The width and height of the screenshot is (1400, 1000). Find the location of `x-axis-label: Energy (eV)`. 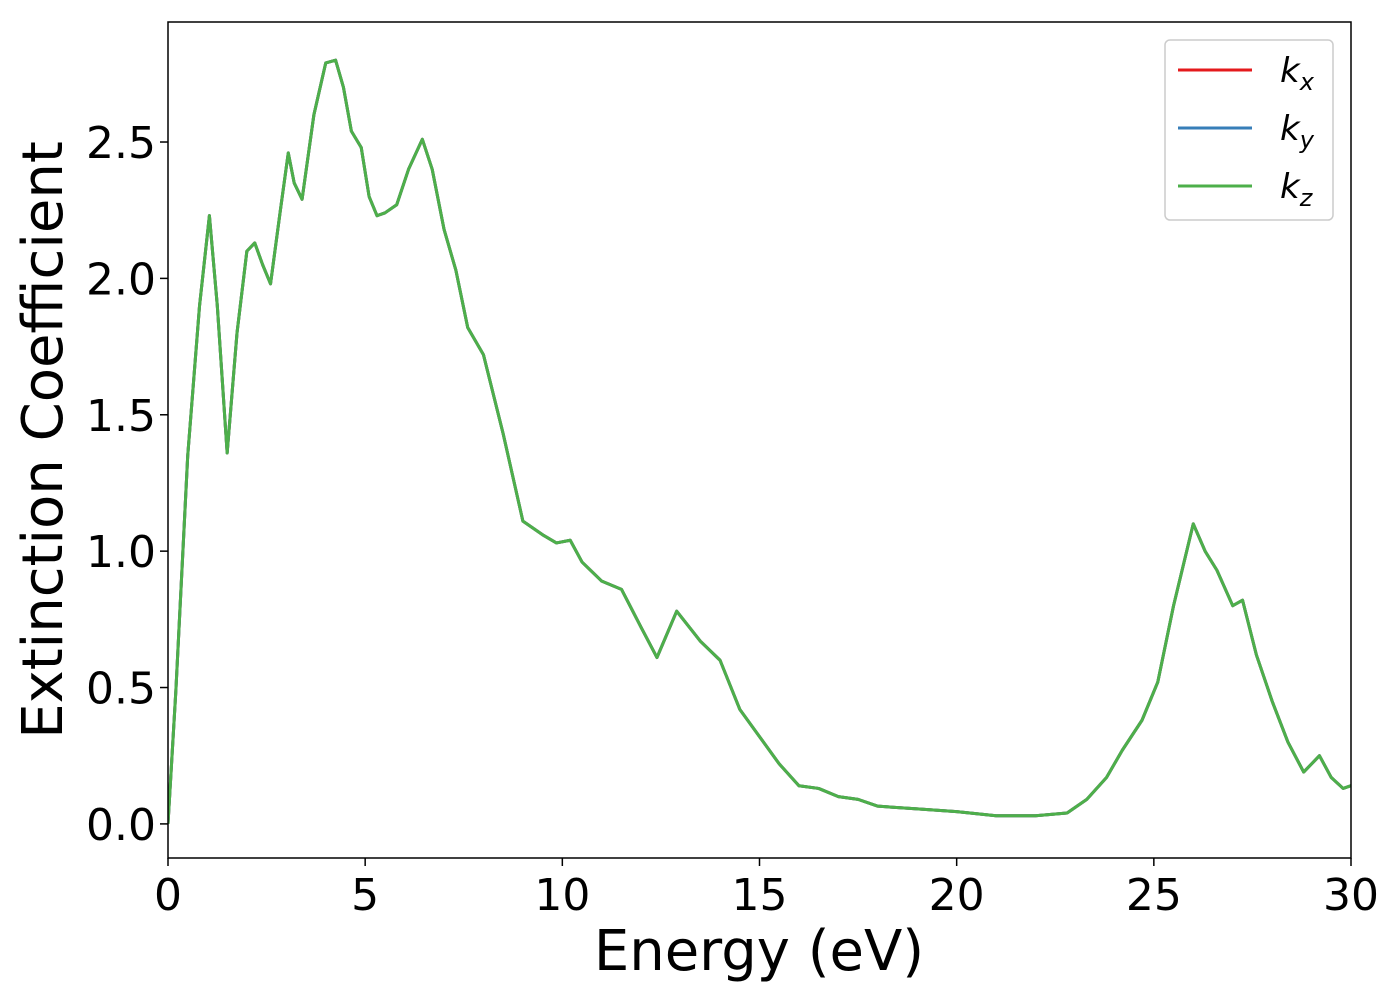

x-axis-label: Energy (eV) is located at coordinates (759, 951).